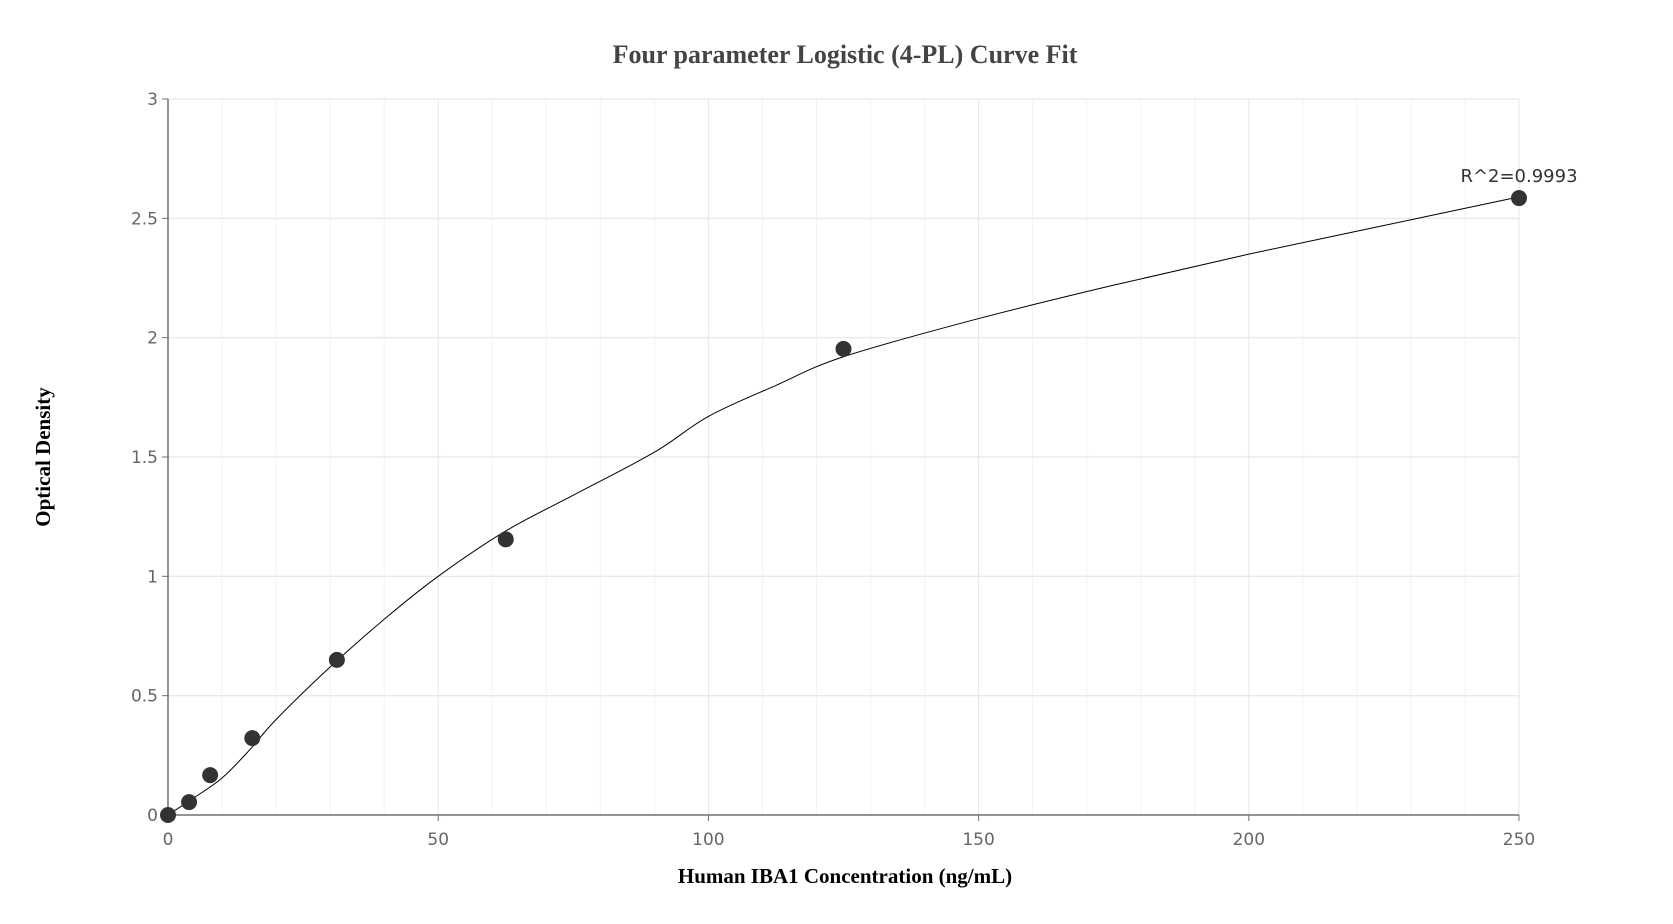  Describe the element at coordinates (849, 832) in the screenshot. I see `x-axis-ticks: 0 50 100 150 200 250` at that location.